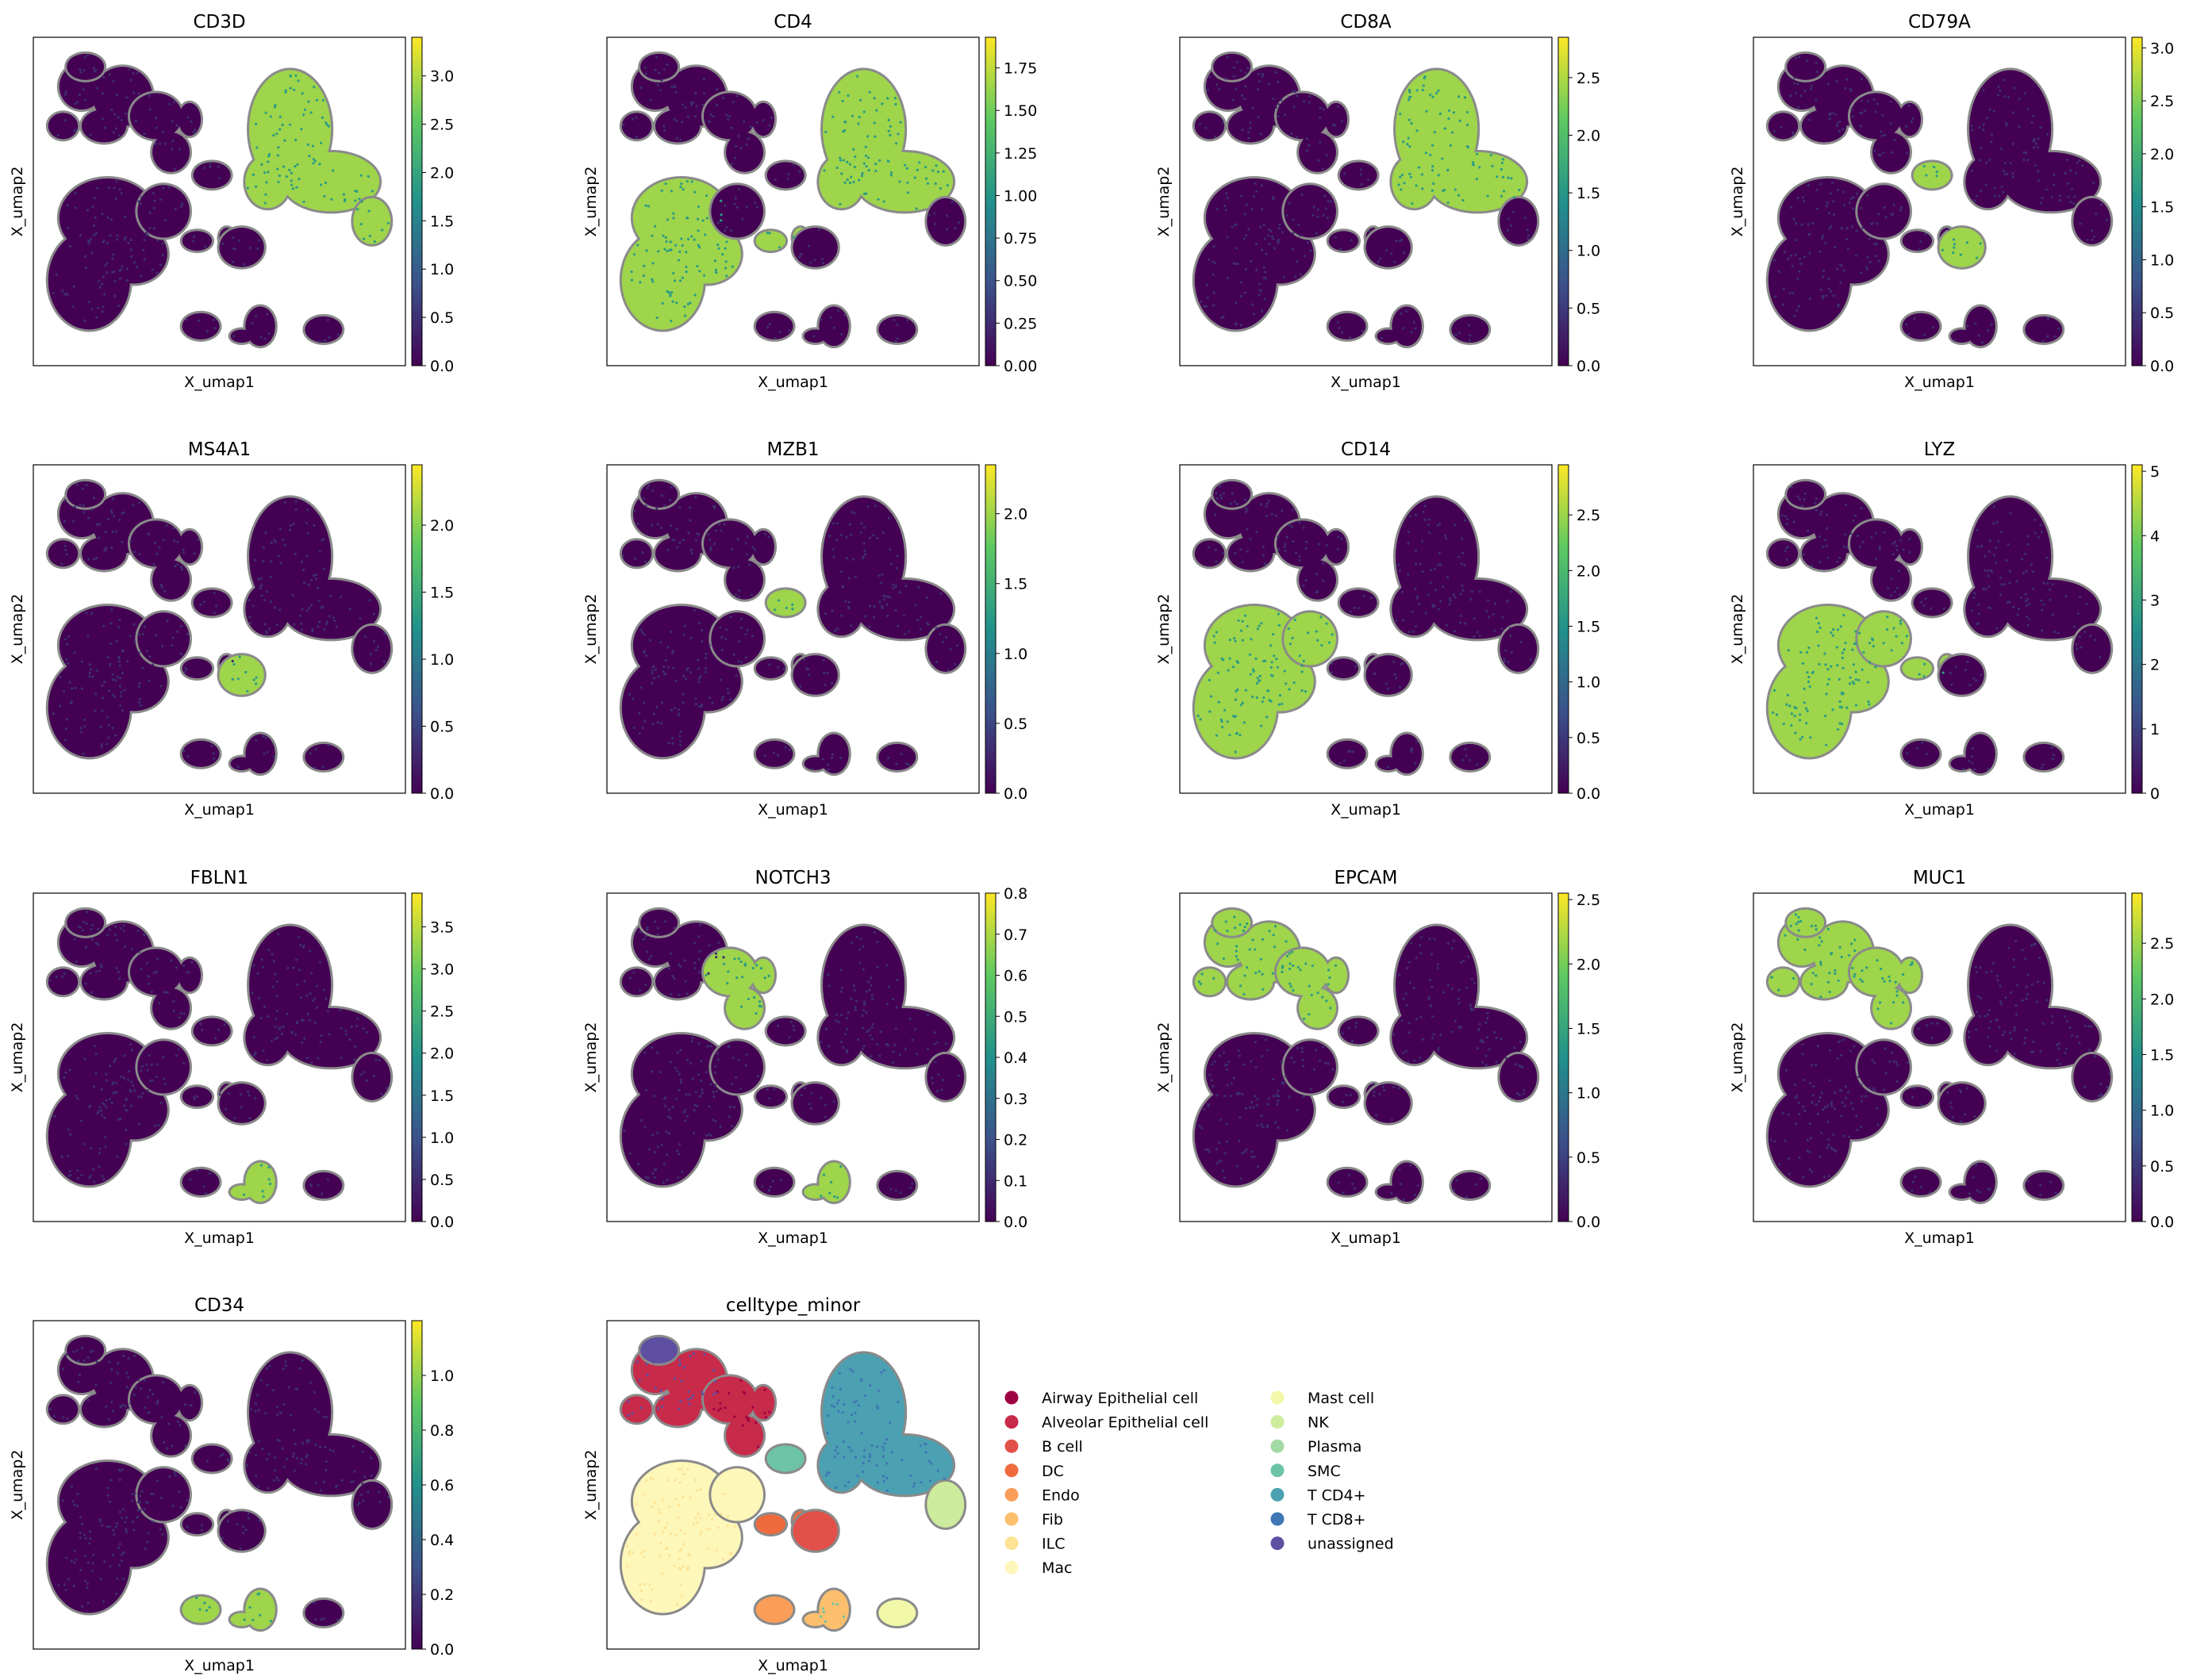  I want to click on panel-title: EPCAM, so click(1365, 878).